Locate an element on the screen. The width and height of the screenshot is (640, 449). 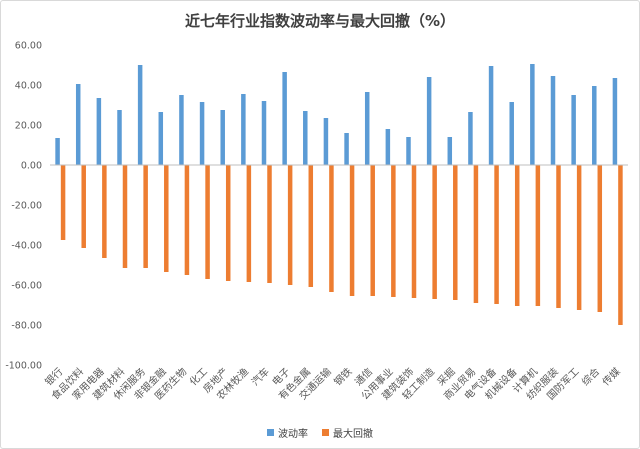
y-tick-label: 40.00 is located at coordinates (28, 86).